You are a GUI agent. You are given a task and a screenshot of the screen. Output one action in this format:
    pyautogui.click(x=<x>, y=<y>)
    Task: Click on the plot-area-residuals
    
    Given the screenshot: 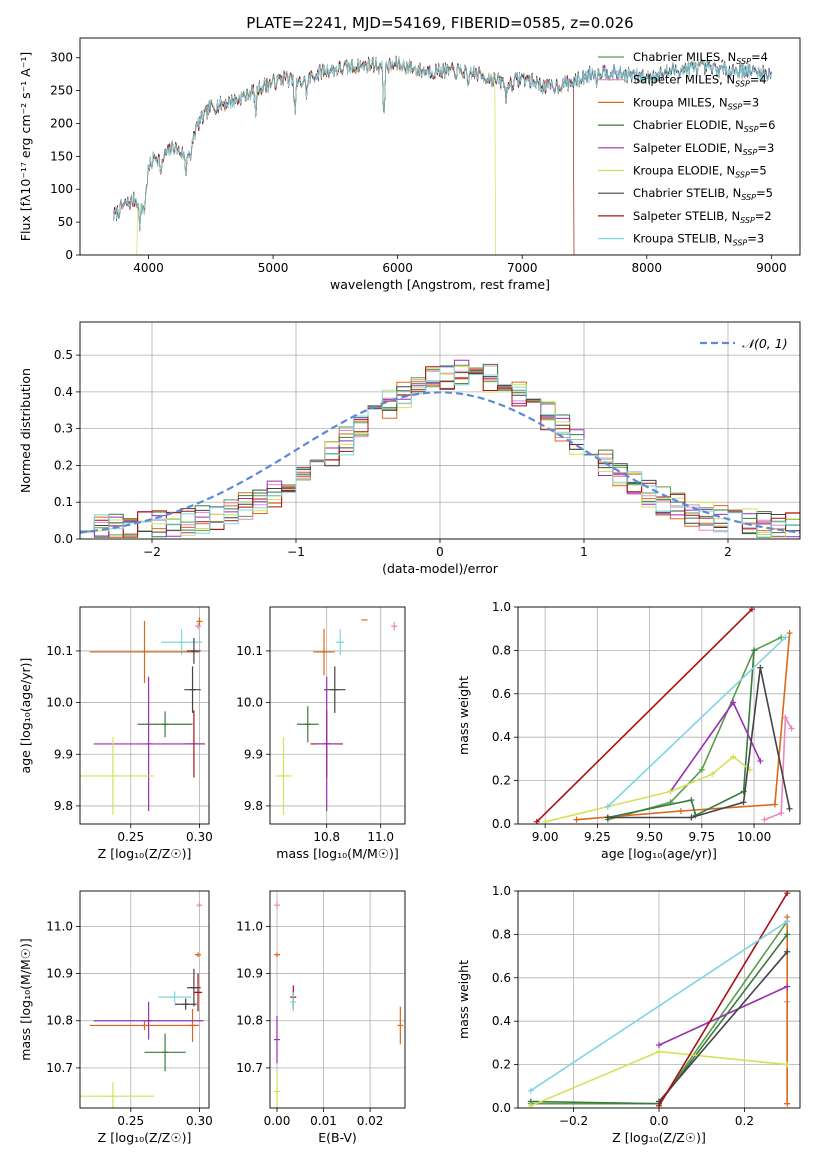 What is the action you would take?
    pyautogui.click(x=440, y=448)
    